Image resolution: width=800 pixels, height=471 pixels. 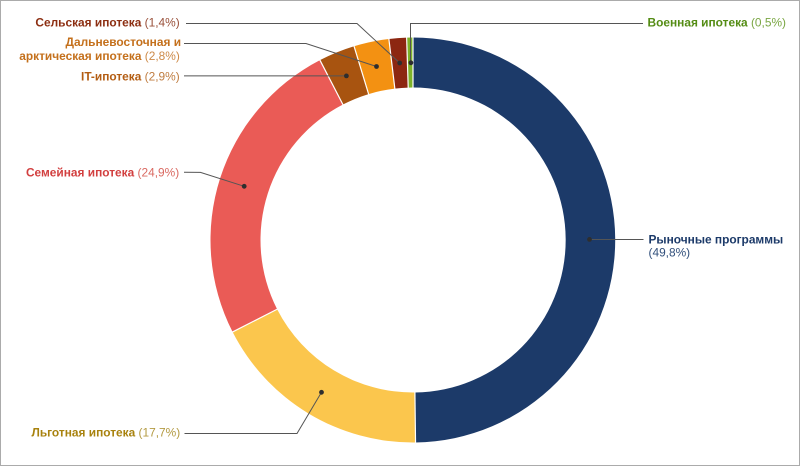 What do you see at coordinates (670, 253) in the screenshot?
I see `svg-text: (49,8%)` at bounding box center [670, 253].